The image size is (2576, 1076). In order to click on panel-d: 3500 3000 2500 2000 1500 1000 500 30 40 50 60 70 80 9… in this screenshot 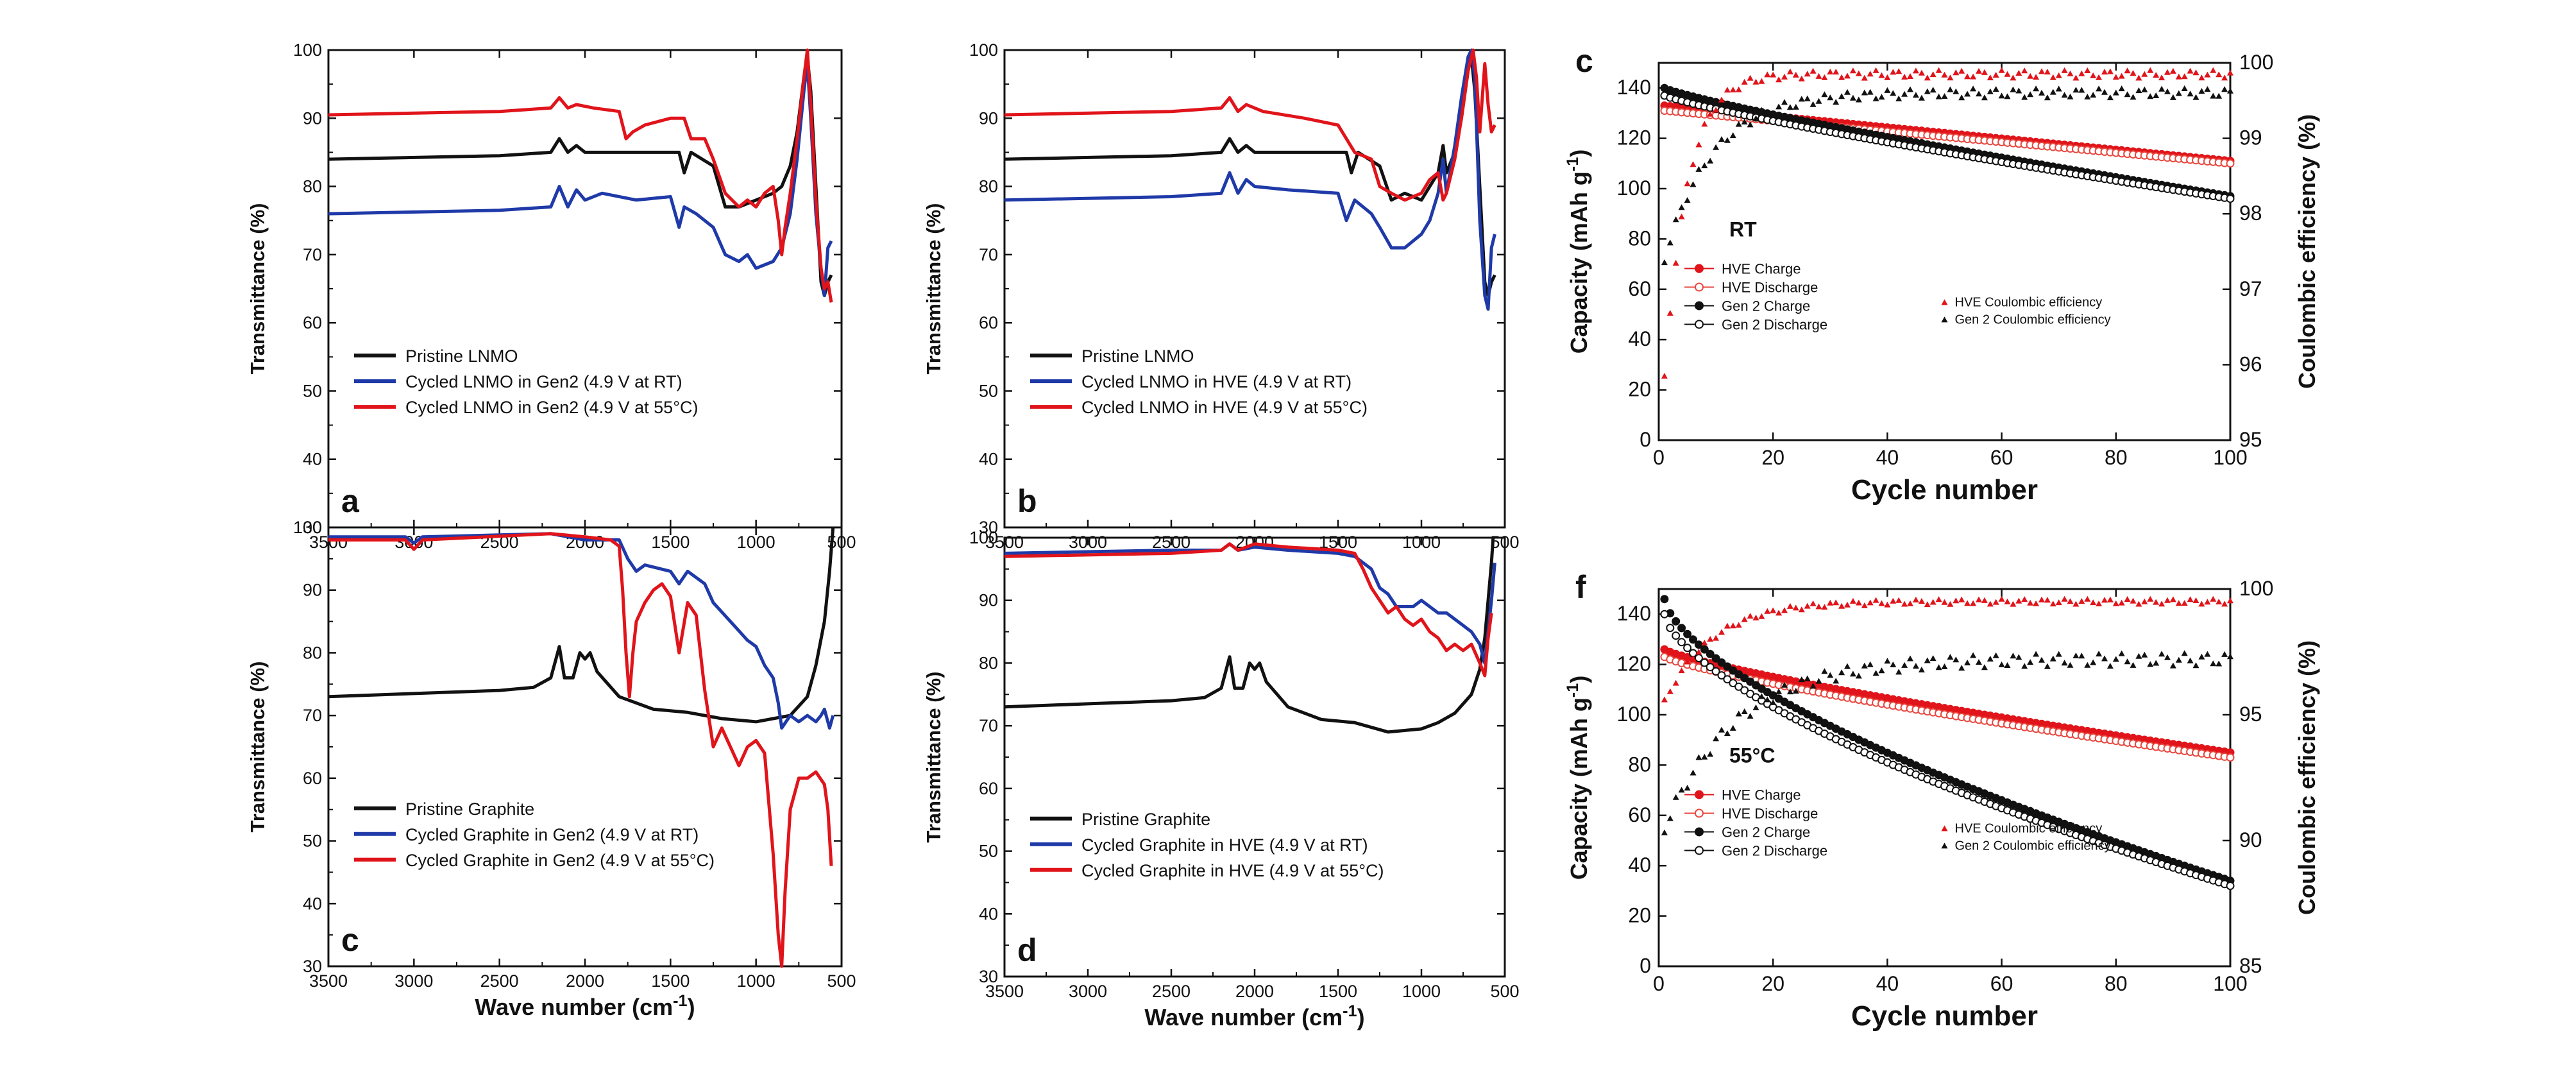, I will do `click(1221, 779)`.